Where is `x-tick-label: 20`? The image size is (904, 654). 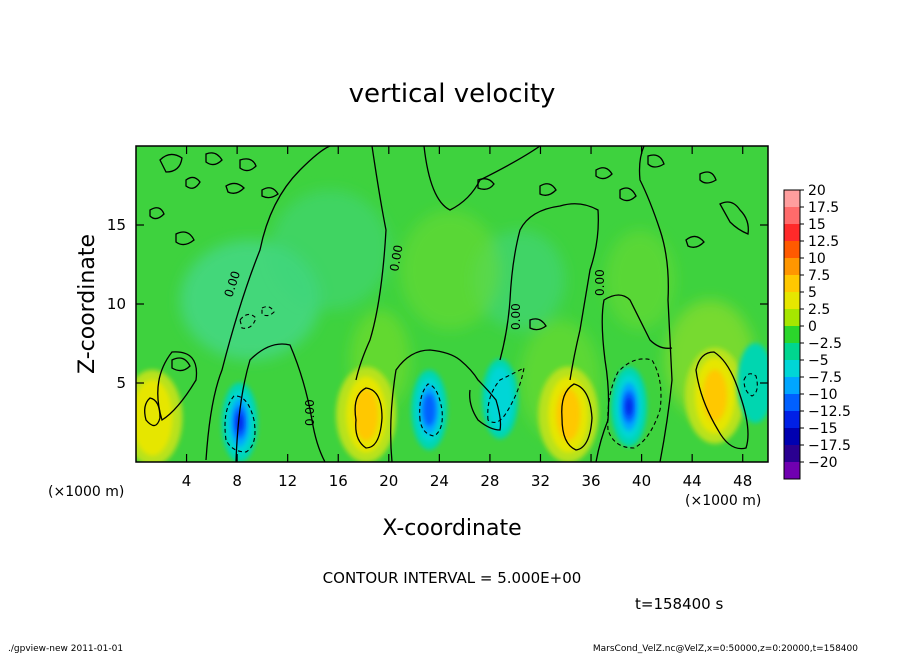
x-tick-label: 20 is located at coordinates (388, 481).